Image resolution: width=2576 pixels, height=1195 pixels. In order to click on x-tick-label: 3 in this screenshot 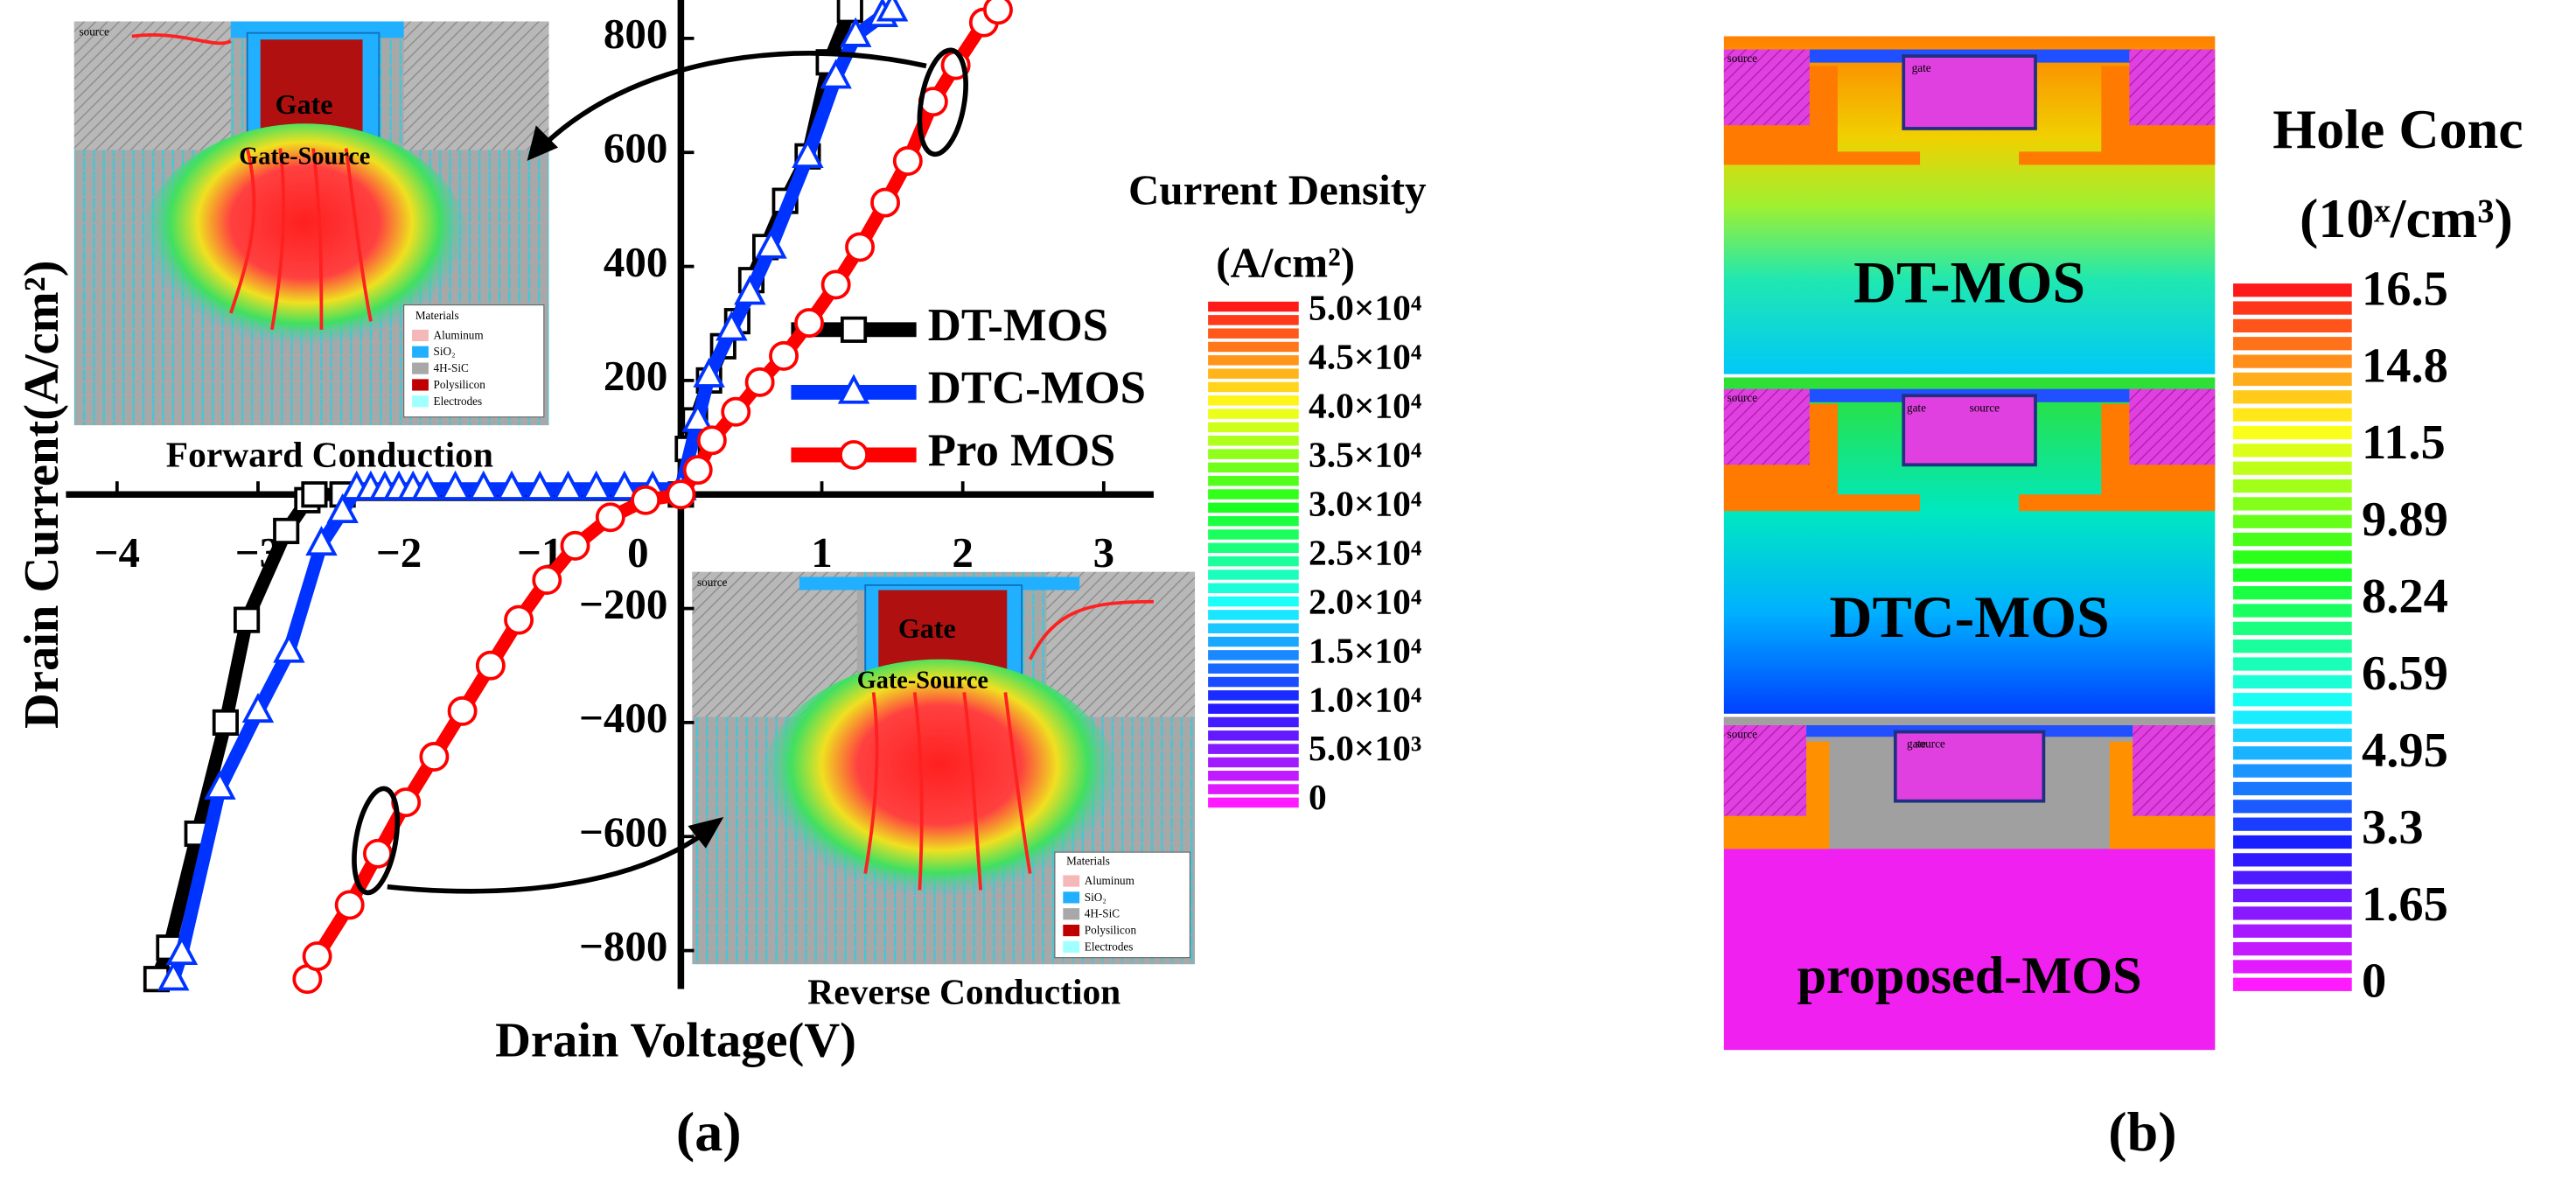, I will do `click(1103, 552)`.